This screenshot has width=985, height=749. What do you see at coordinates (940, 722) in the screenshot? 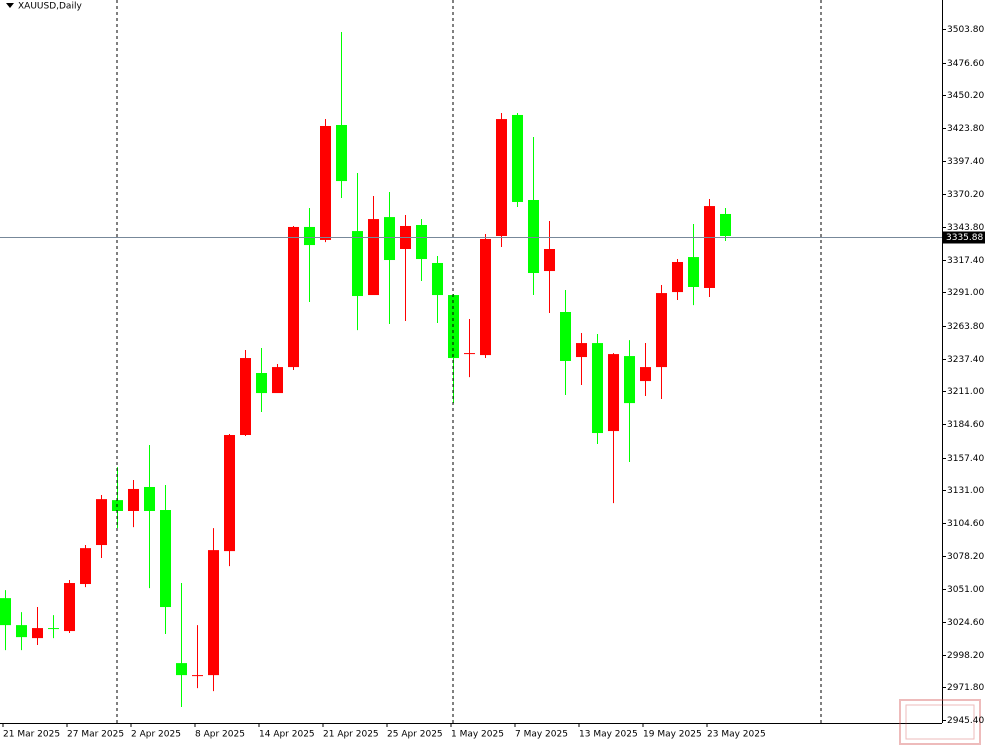
I see `watermark` at bounding box center [940, 722].